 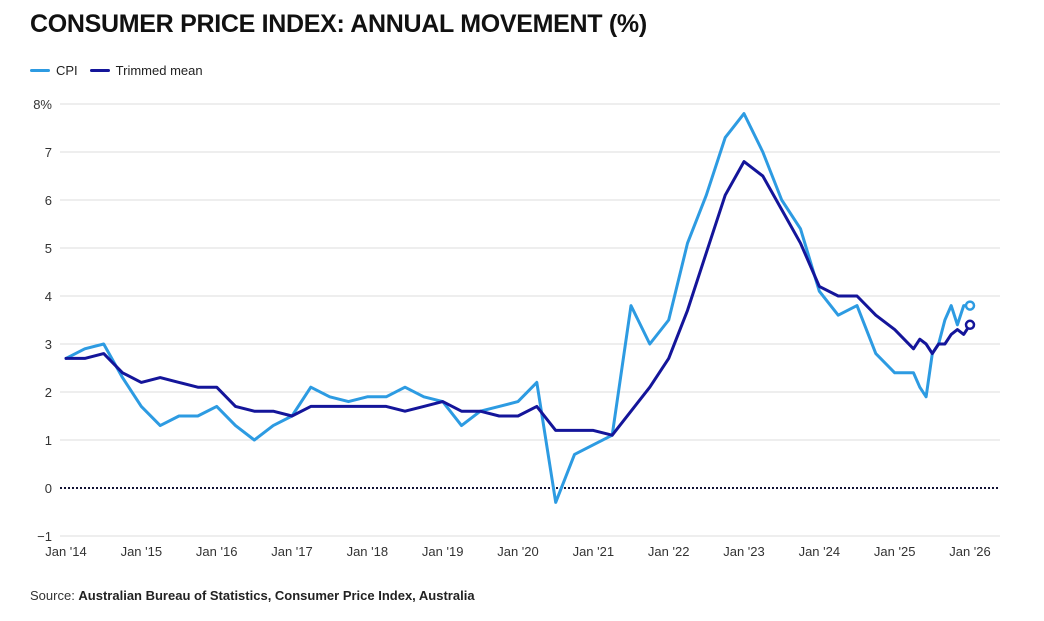 What do you see at coordinates (54, 70) in the screenshot?
I see `legend-item-cpi: CPI` at bounding box center [54, 70].